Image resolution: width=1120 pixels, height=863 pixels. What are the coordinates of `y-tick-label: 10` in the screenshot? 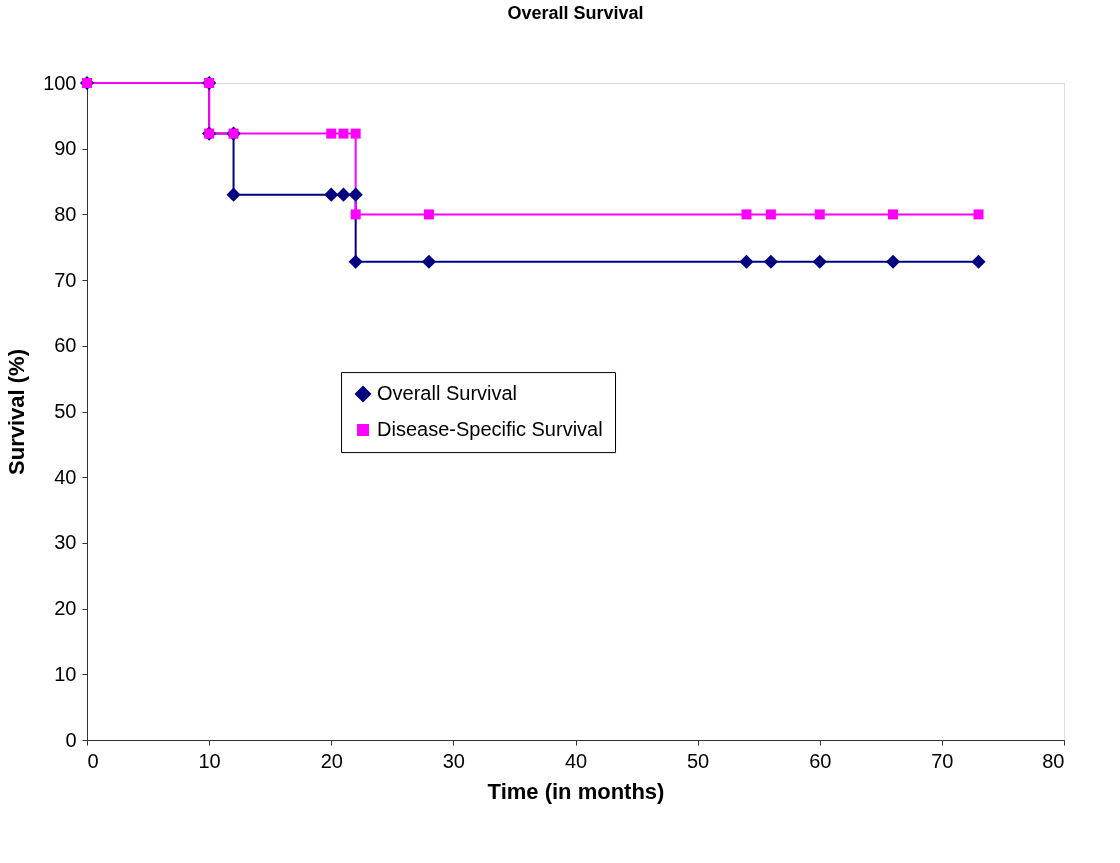 It's located at (65, 673).